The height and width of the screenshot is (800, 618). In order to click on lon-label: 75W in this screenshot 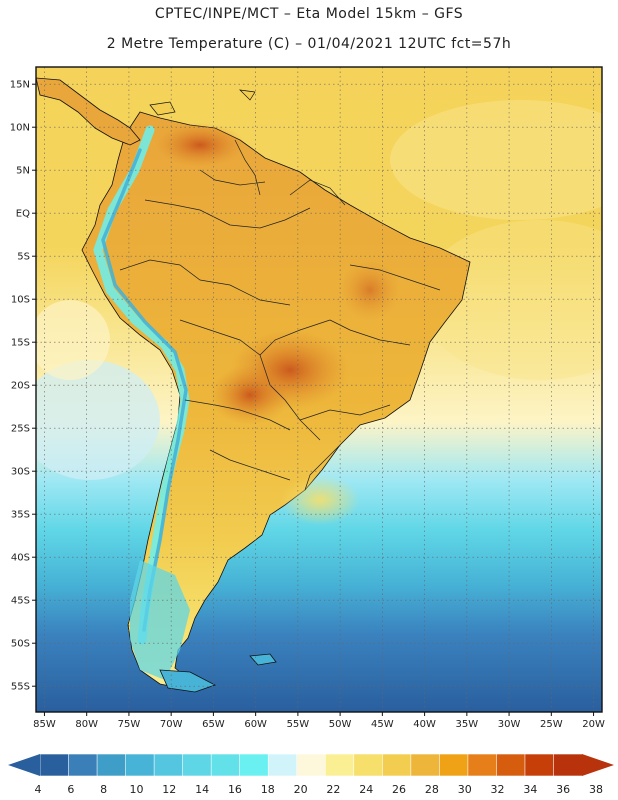, I will do `click(129, 724)`.